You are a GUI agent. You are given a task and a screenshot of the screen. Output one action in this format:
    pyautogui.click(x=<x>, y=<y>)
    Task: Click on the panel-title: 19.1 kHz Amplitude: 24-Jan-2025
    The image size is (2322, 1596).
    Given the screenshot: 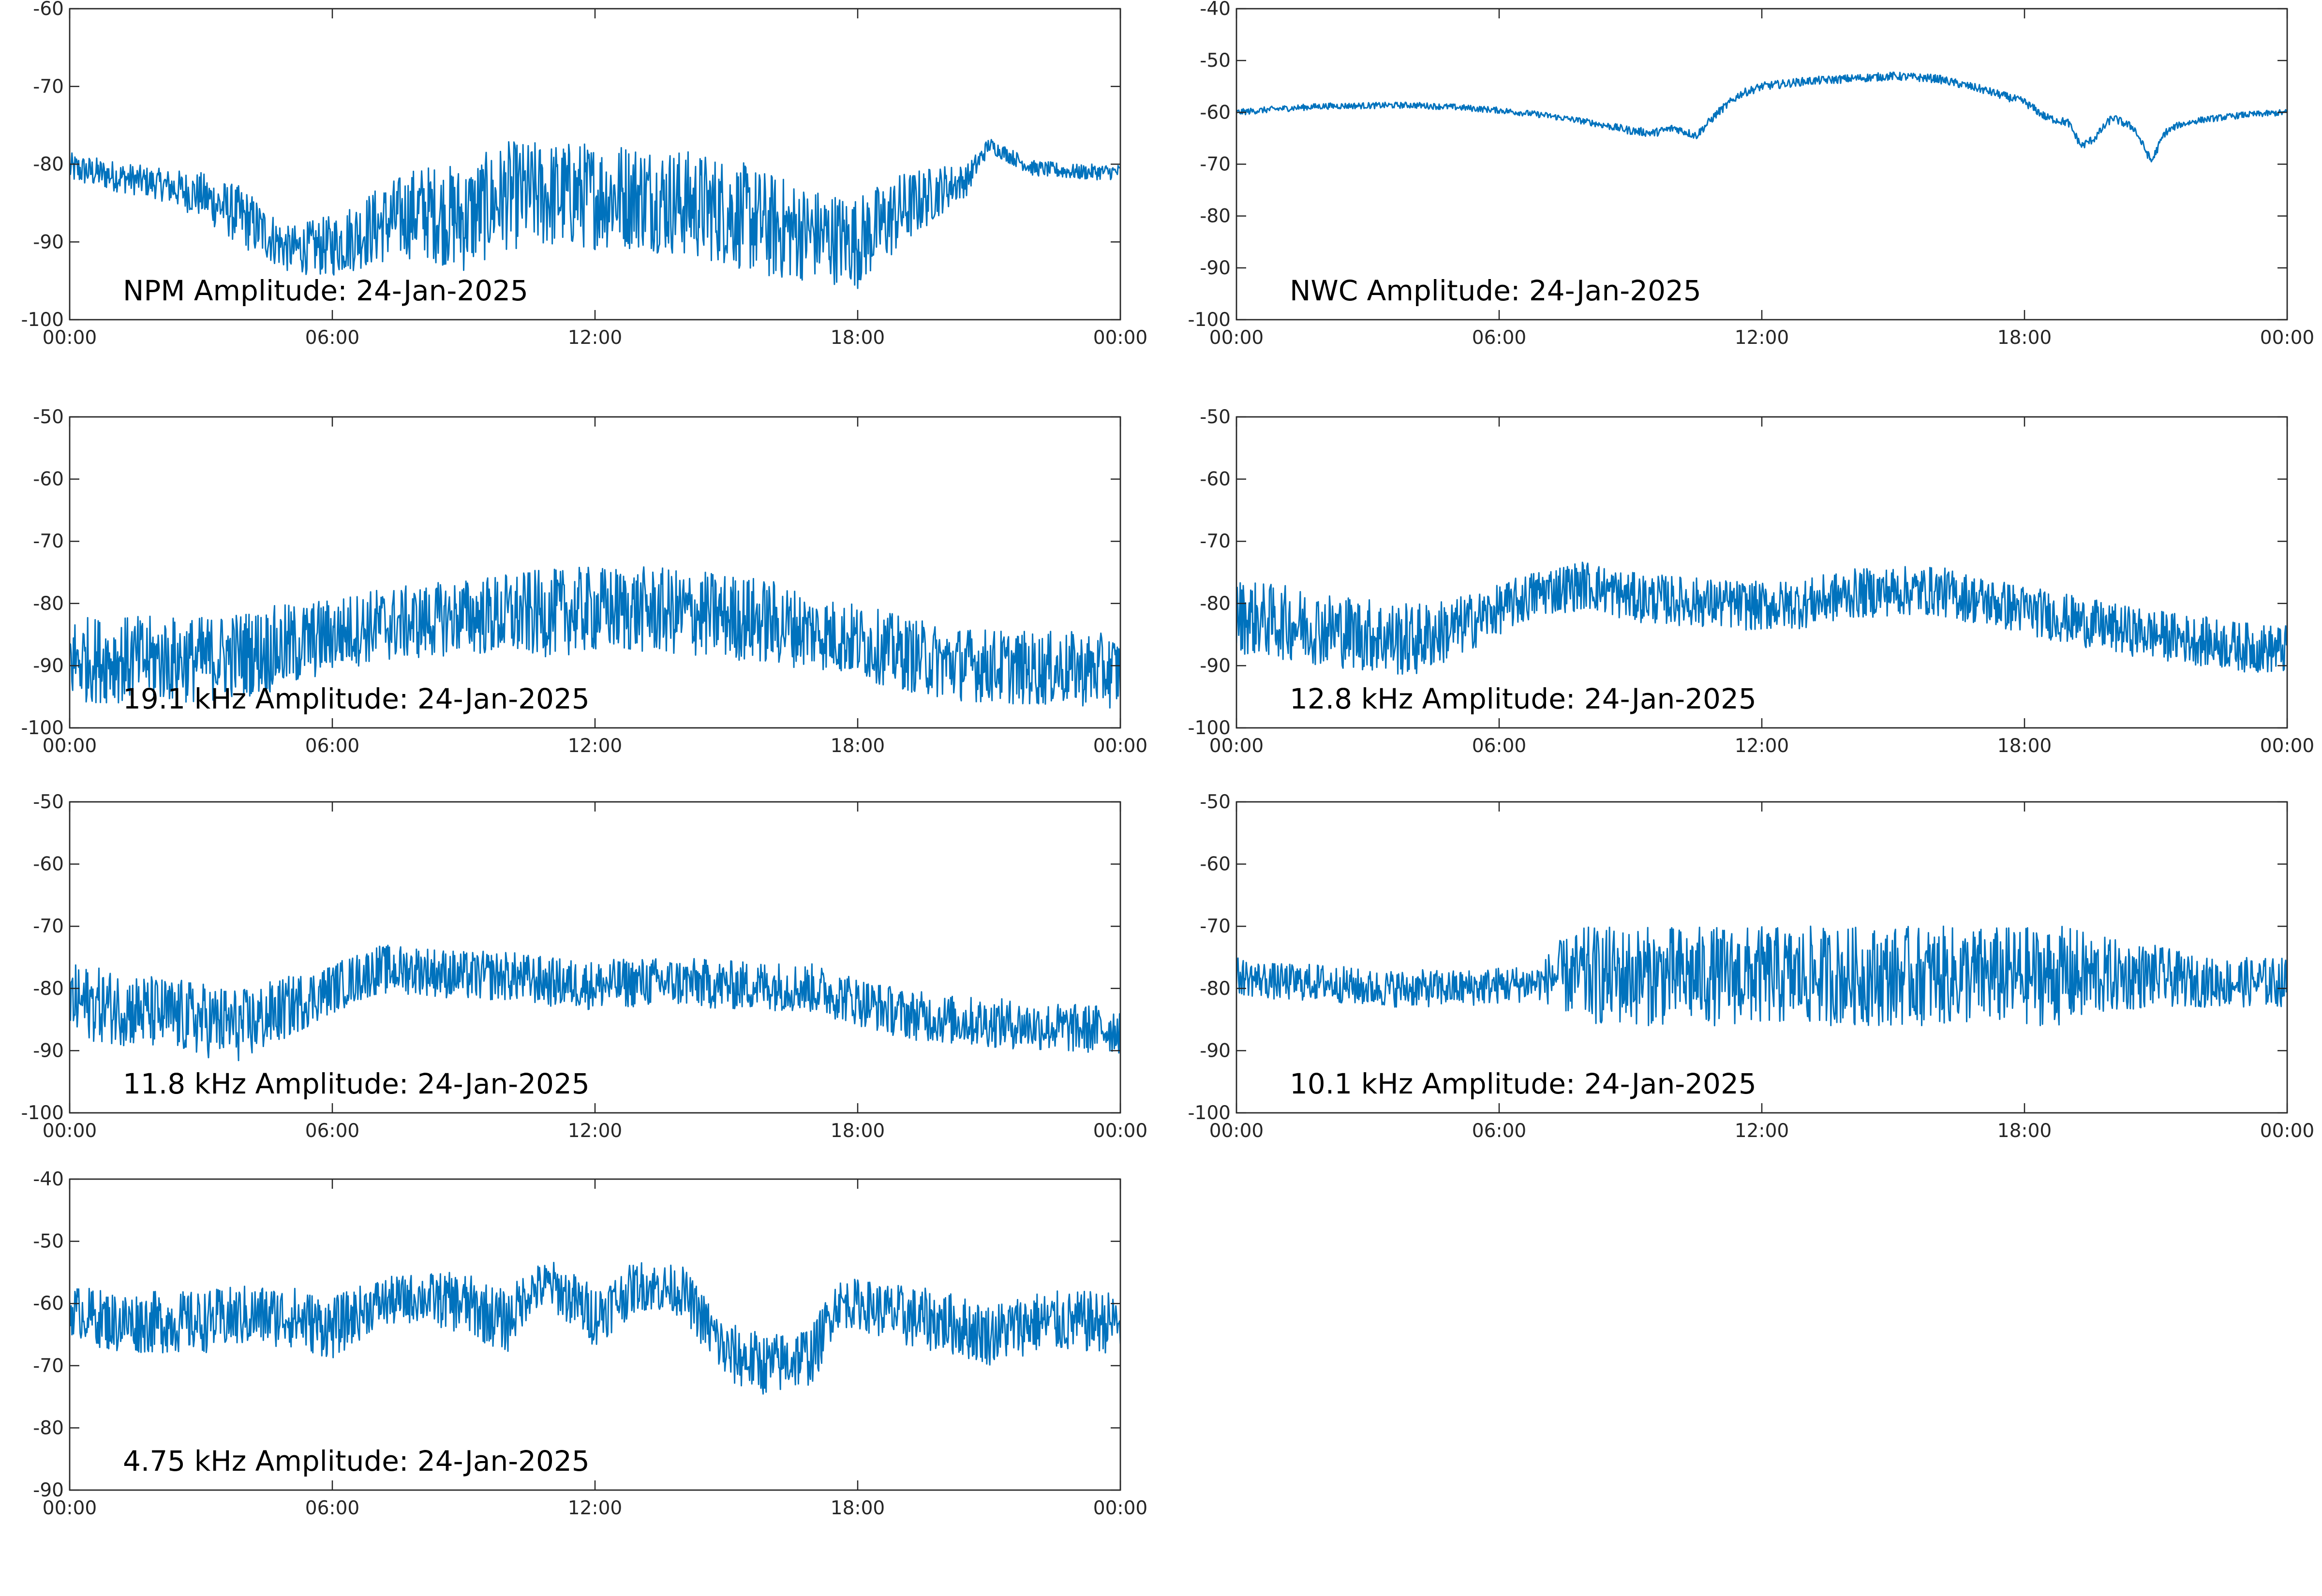 What is the action you would take?
    pyautogui.click(x=356, y=698)
    